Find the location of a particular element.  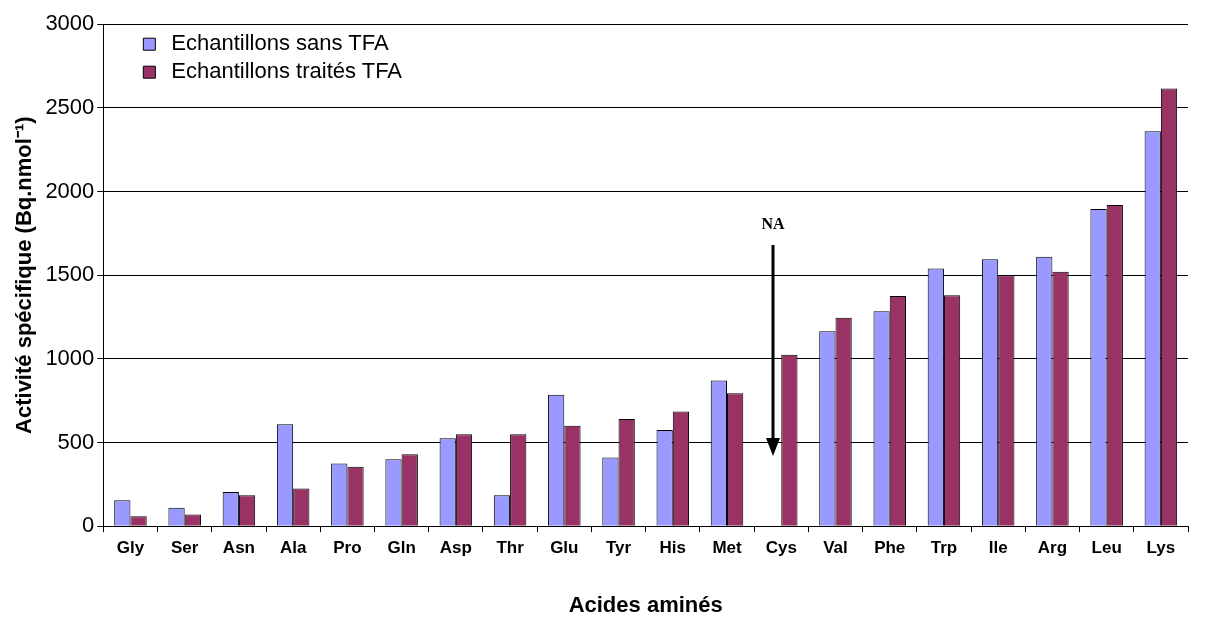

x-tick-label: Glu is located at coordinates (564, 548).